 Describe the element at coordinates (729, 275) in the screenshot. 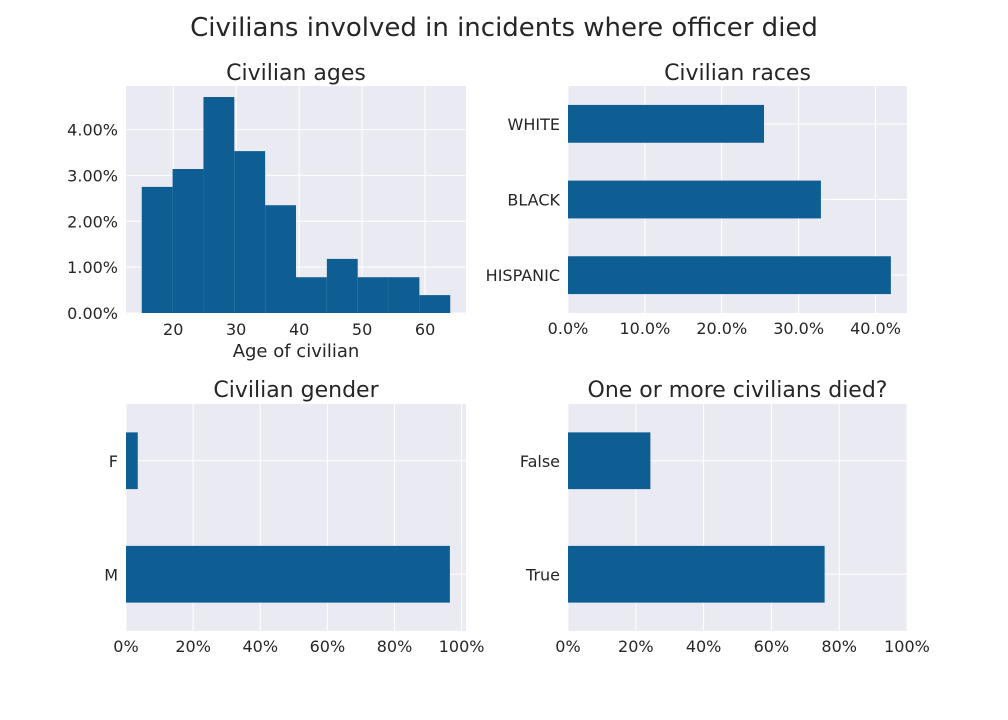

I see `bar-hispanic` at that location.